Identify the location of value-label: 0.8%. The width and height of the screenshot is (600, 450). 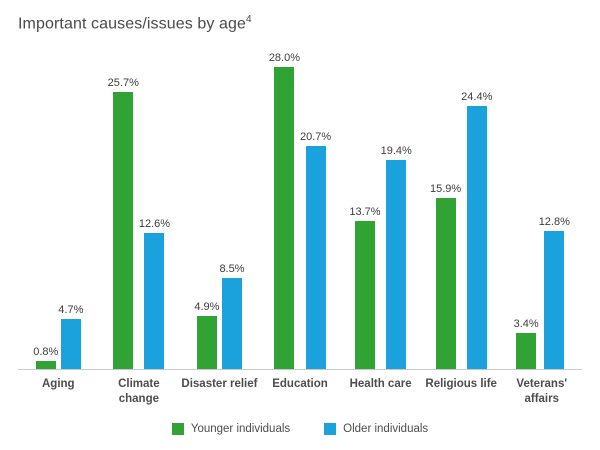
(46, 351).